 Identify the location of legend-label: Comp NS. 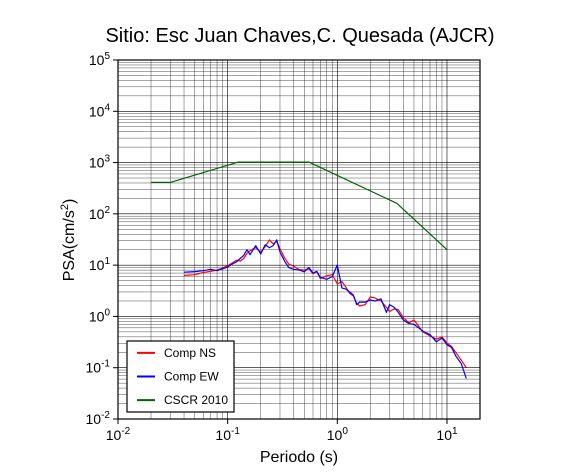
(190, 353).